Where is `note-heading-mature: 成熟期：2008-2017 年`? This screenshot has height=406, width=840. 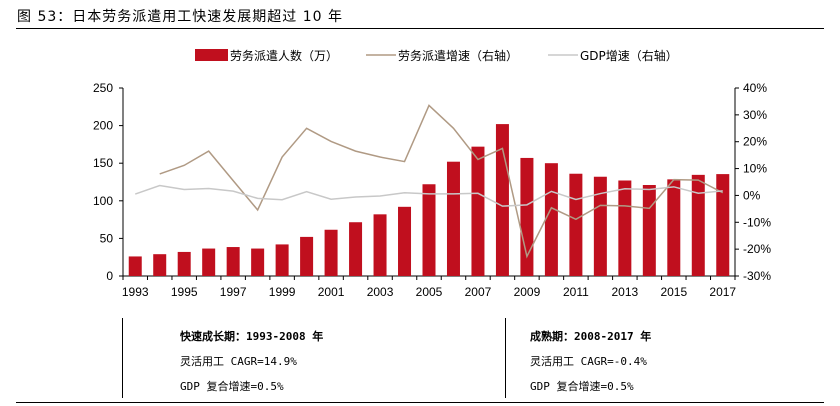
note-heading-mature: 成熟期：2008-2017 年 is located at coordinates (591, 336).